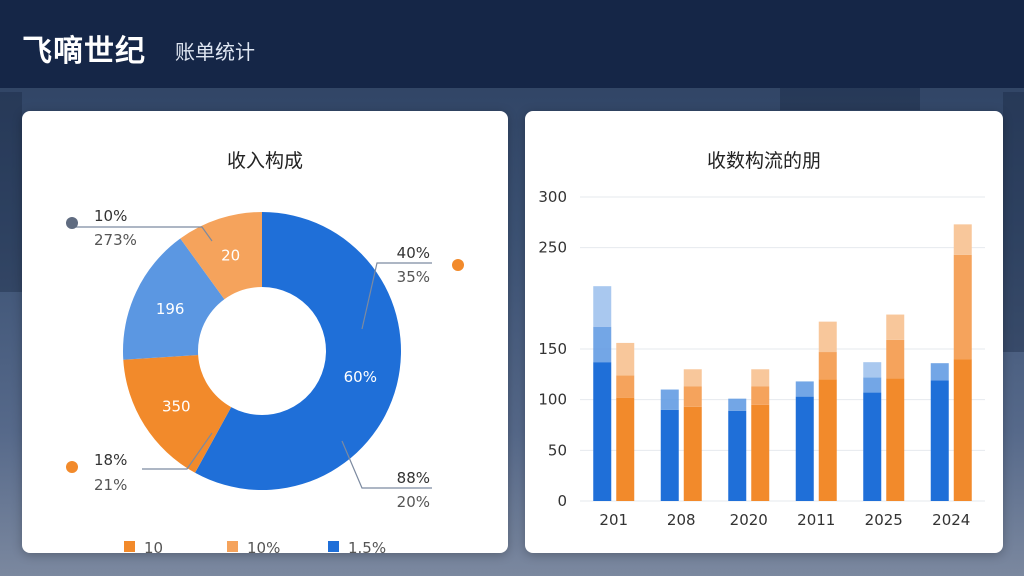  I want to click on donut-slice-label: 196, so click(170, 309).